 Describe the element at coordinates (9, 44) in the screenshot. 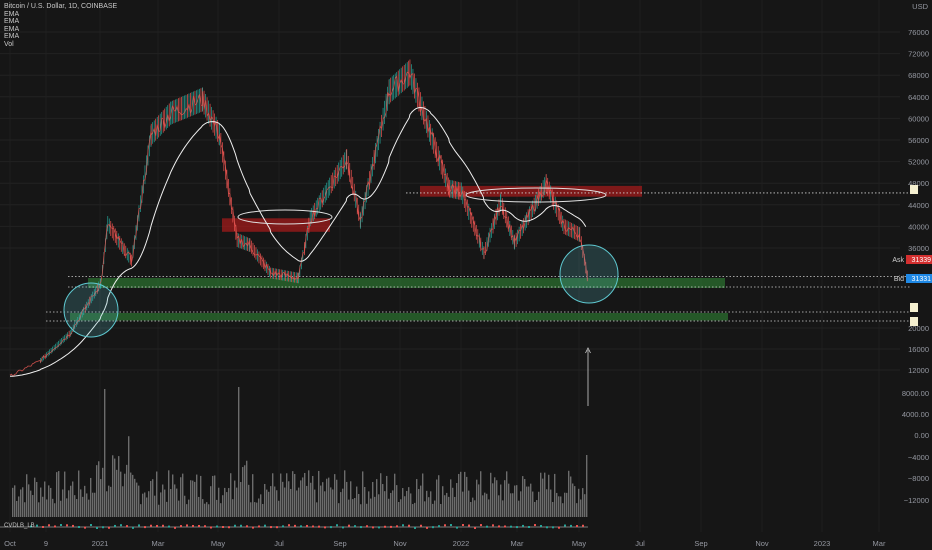

I see `legend-volume: Vol` at that location.